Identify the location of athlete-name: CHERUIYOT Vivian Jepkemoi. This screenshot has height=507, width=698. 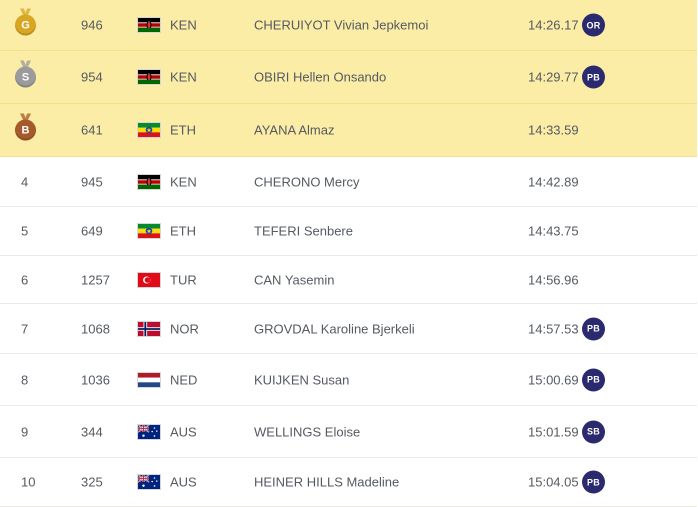
(341, 25).